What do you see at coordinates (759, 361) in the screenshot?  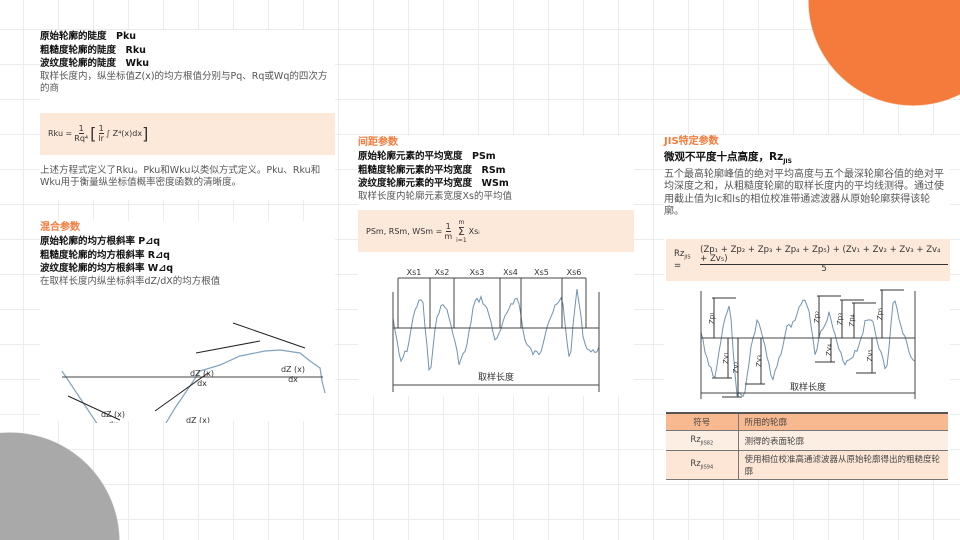 I see `valley-label: Zv₃` at bounding box center [759, 361].